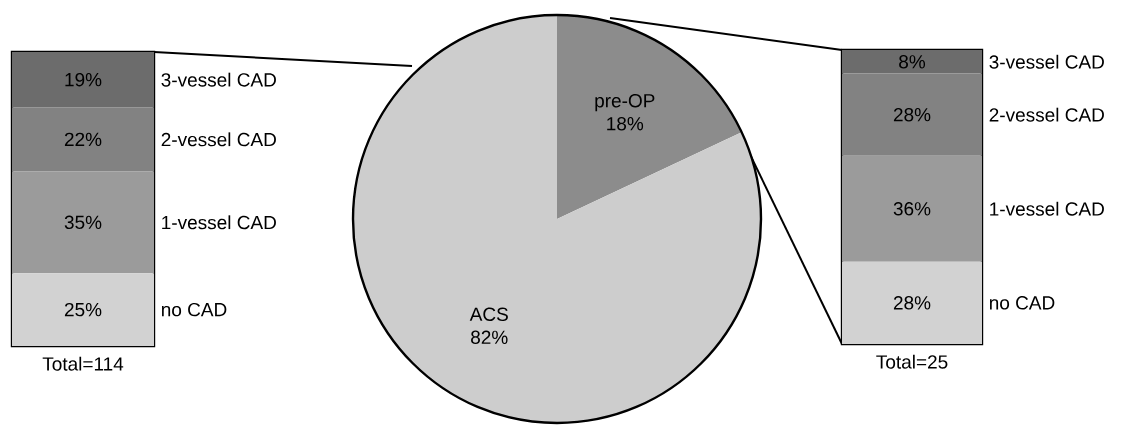 This screenshot has height=425, width=1142. What do you see at coordinates (83, 222) in the screenshot?
I see `data-label: 35%` at bounding box center [83, 222].